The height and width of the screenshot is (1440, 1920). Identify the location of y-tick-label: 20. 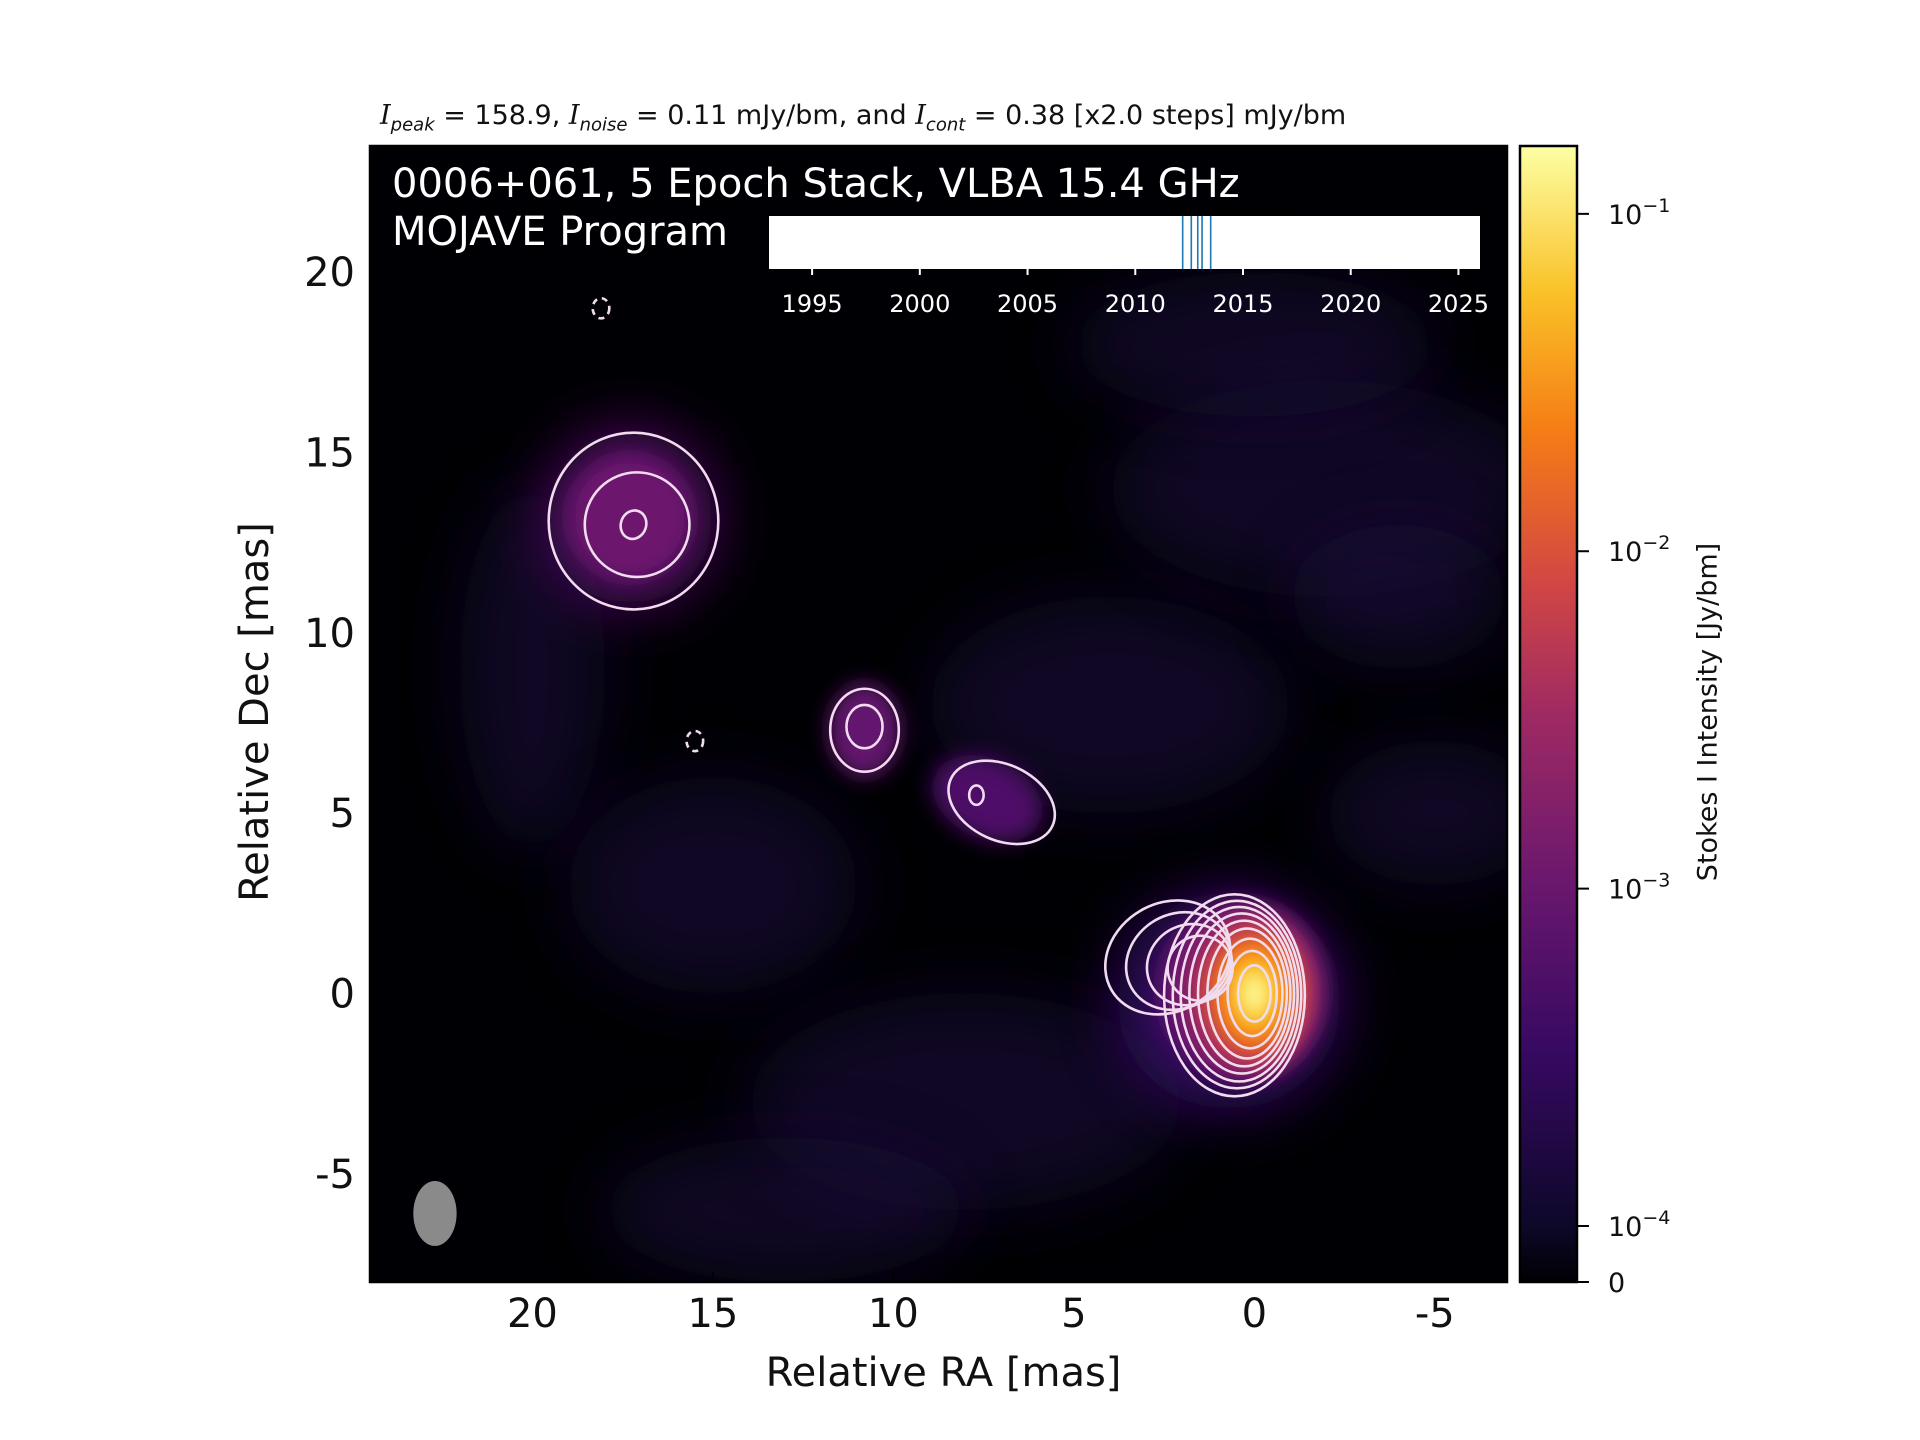
(329, 273).